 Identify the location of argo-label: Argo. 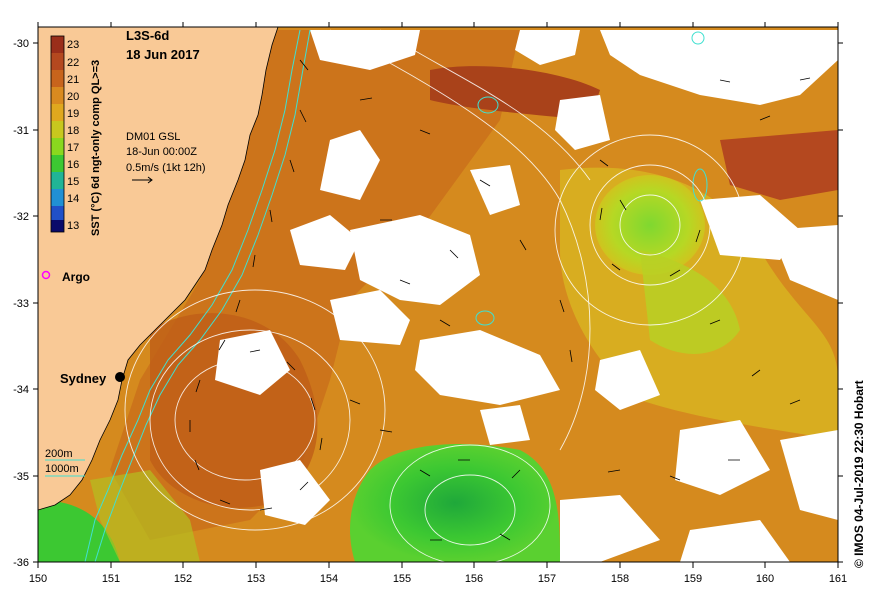
(76, 277).